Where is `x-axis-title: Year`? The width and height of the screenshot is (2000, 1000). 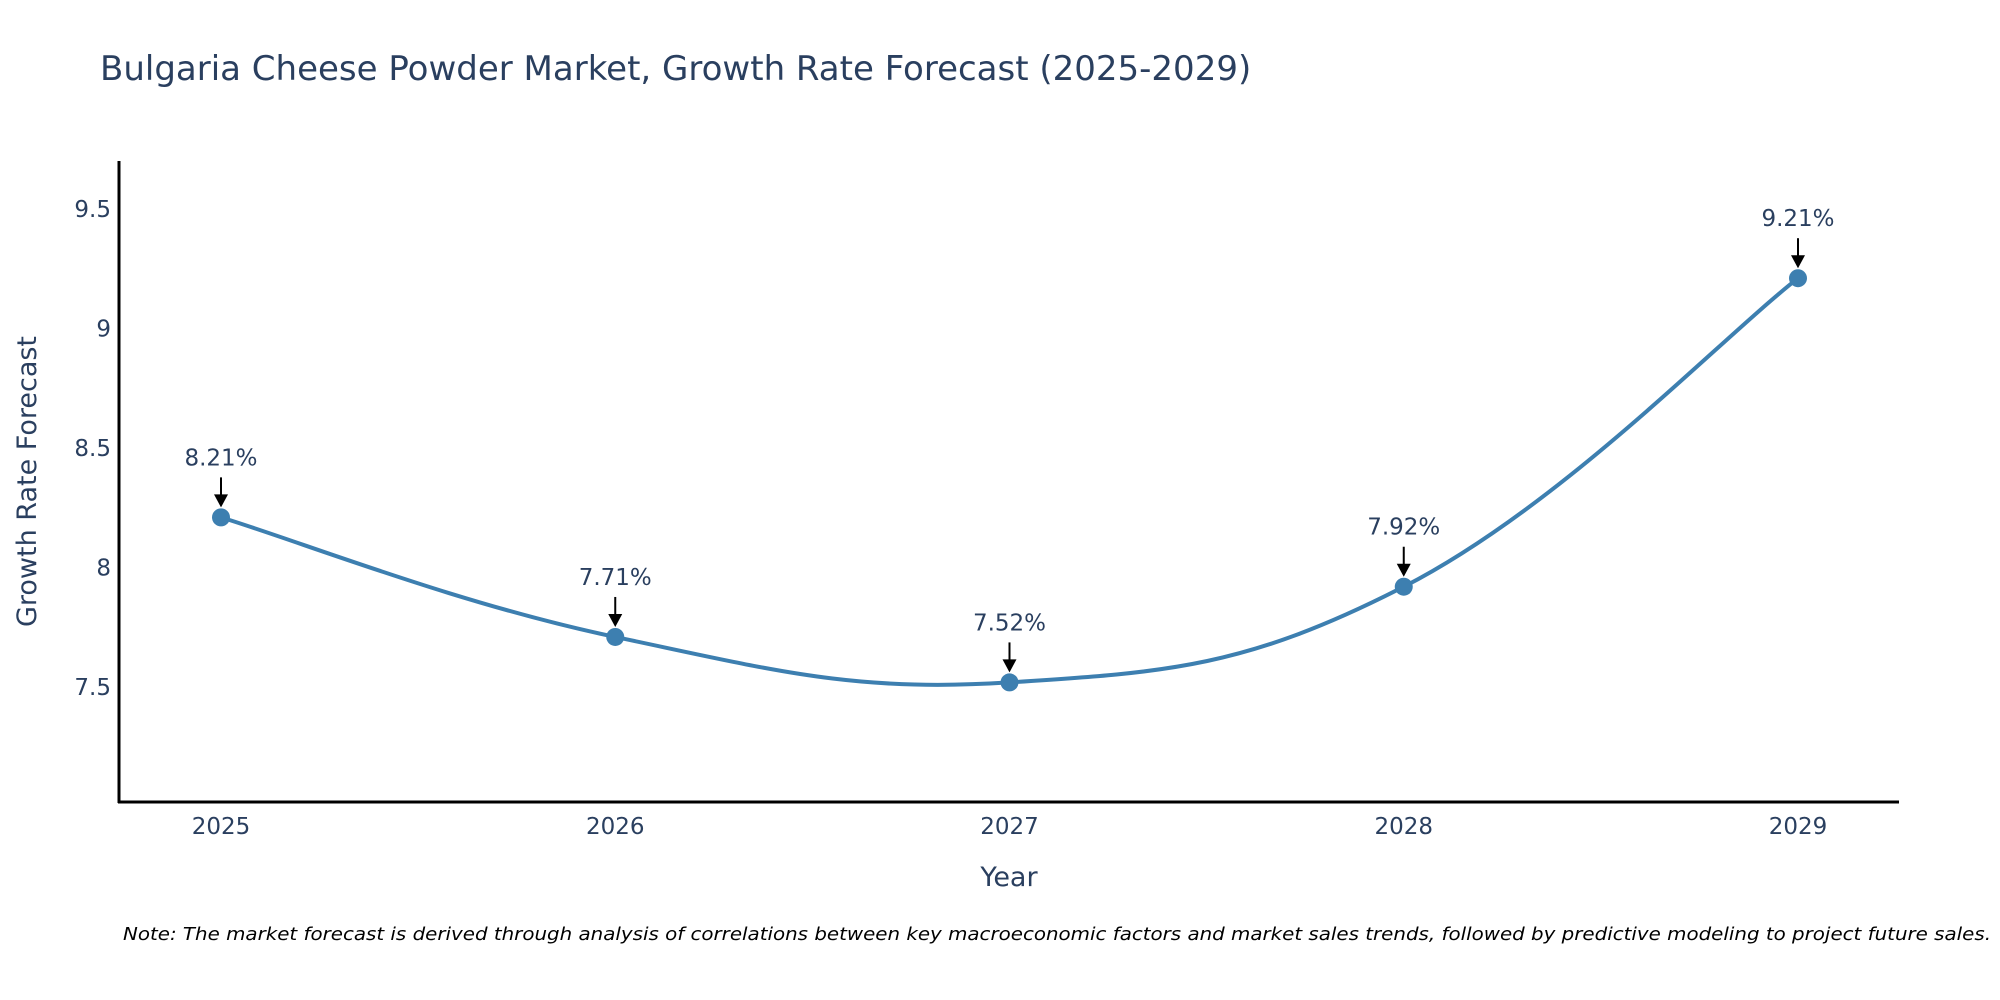
x-axis-title: Year is located at coordinates (1008, 877).